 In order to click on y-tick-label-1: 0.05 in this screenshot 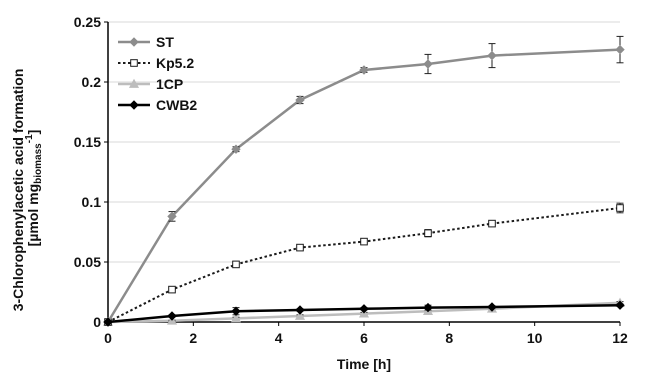, I will do `click(87, 262)`.